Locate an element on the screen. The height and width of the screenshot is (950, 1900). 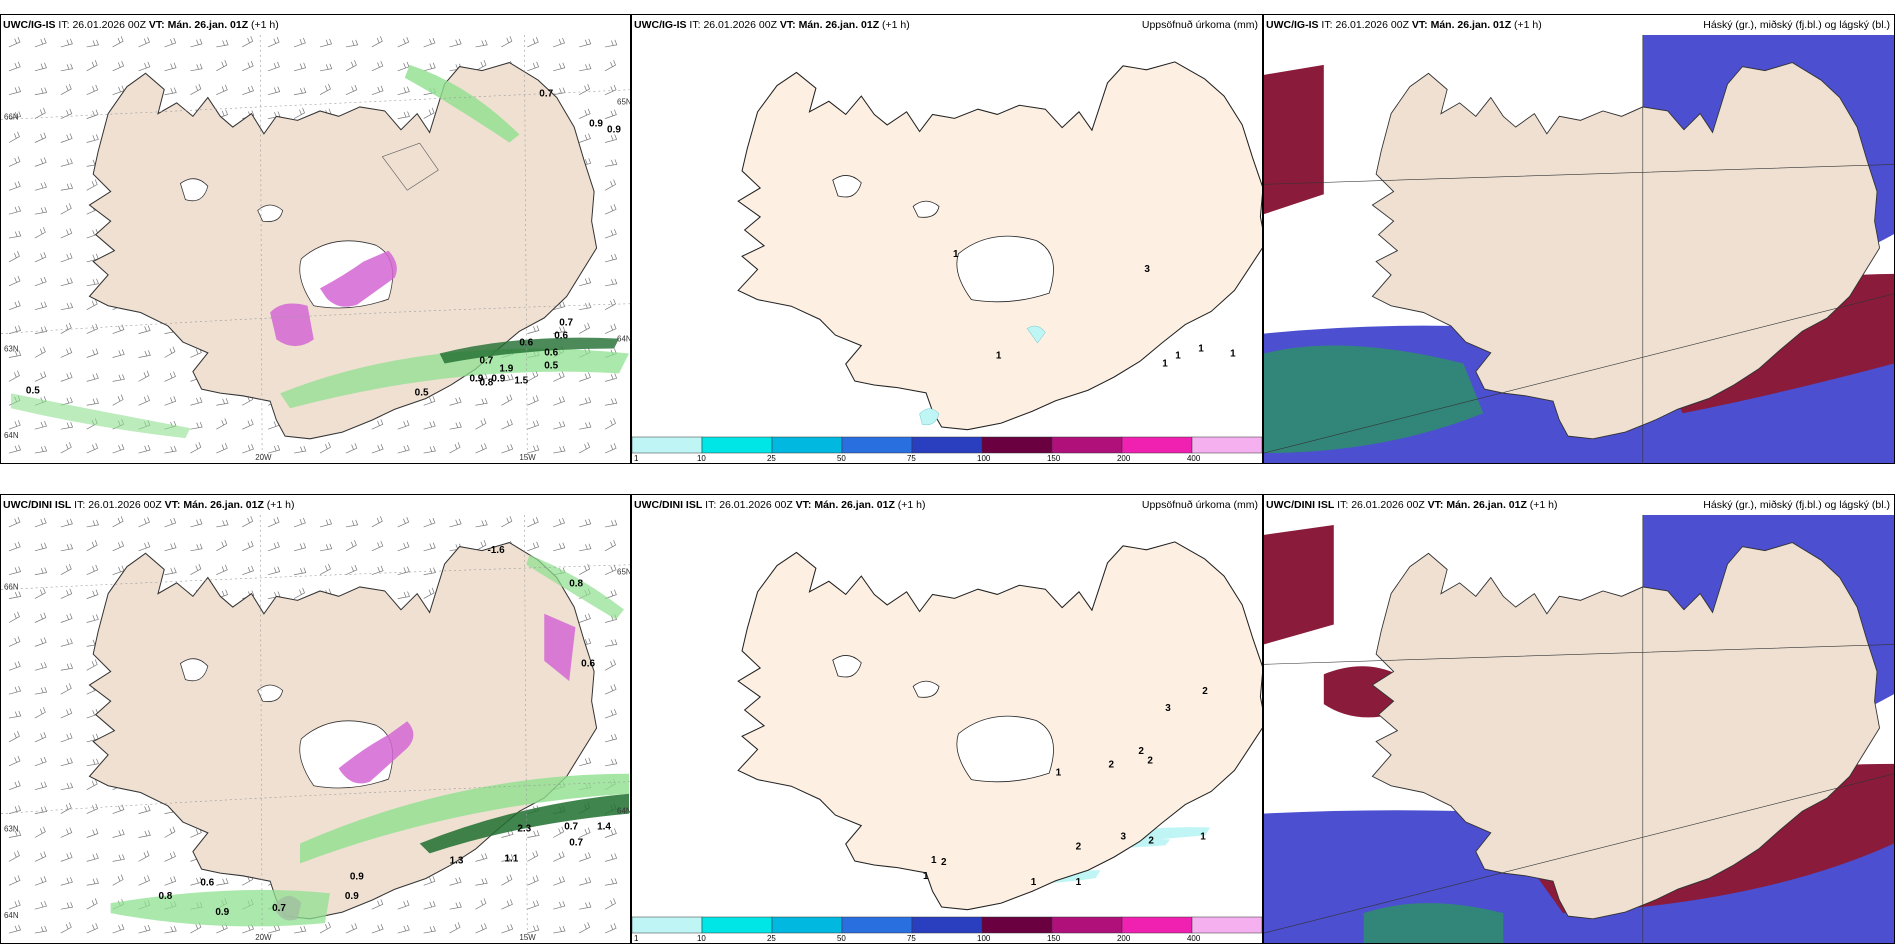
colorbar-tick: 25 is located at coordinates (771, 938).